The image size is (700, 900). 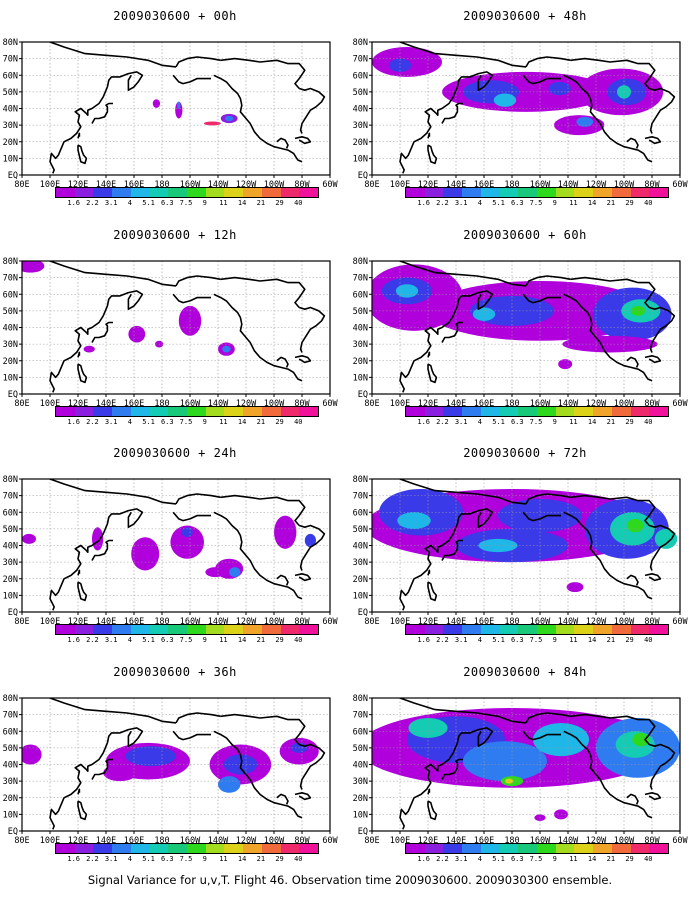 What do you see at coordinates (424, 859) in the screenshot?
I see `colorbar-label: 1.6` at bounding box center [424, 859].